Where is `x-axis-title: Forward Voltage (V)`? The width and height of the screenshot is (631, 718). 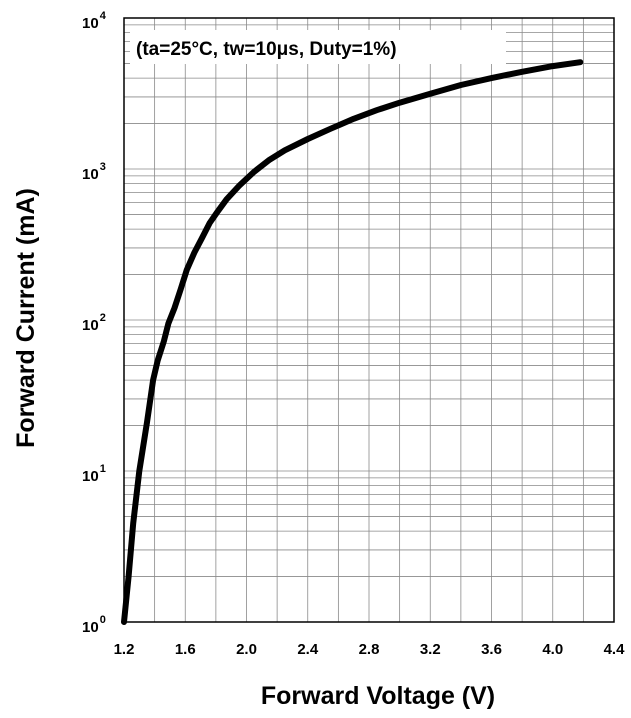 x-axis-title: Forward Voltage (V) is located at coordinates (378, 696).